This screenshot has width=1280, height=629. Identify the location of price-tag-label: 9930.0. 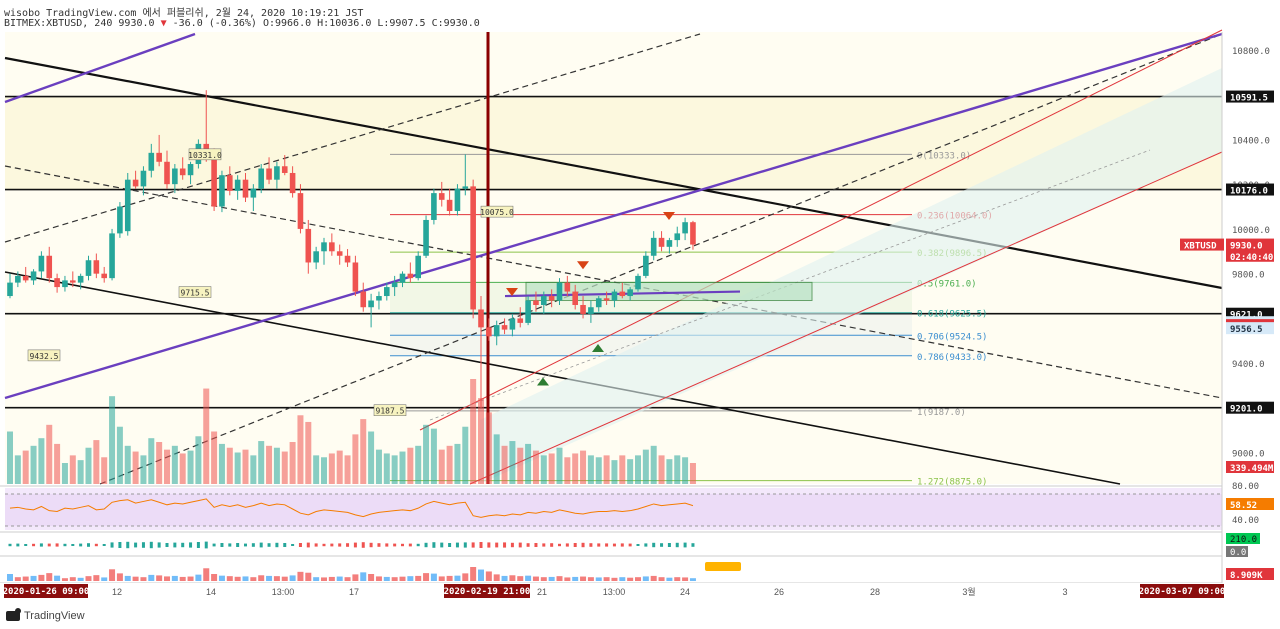
(1246, 247).